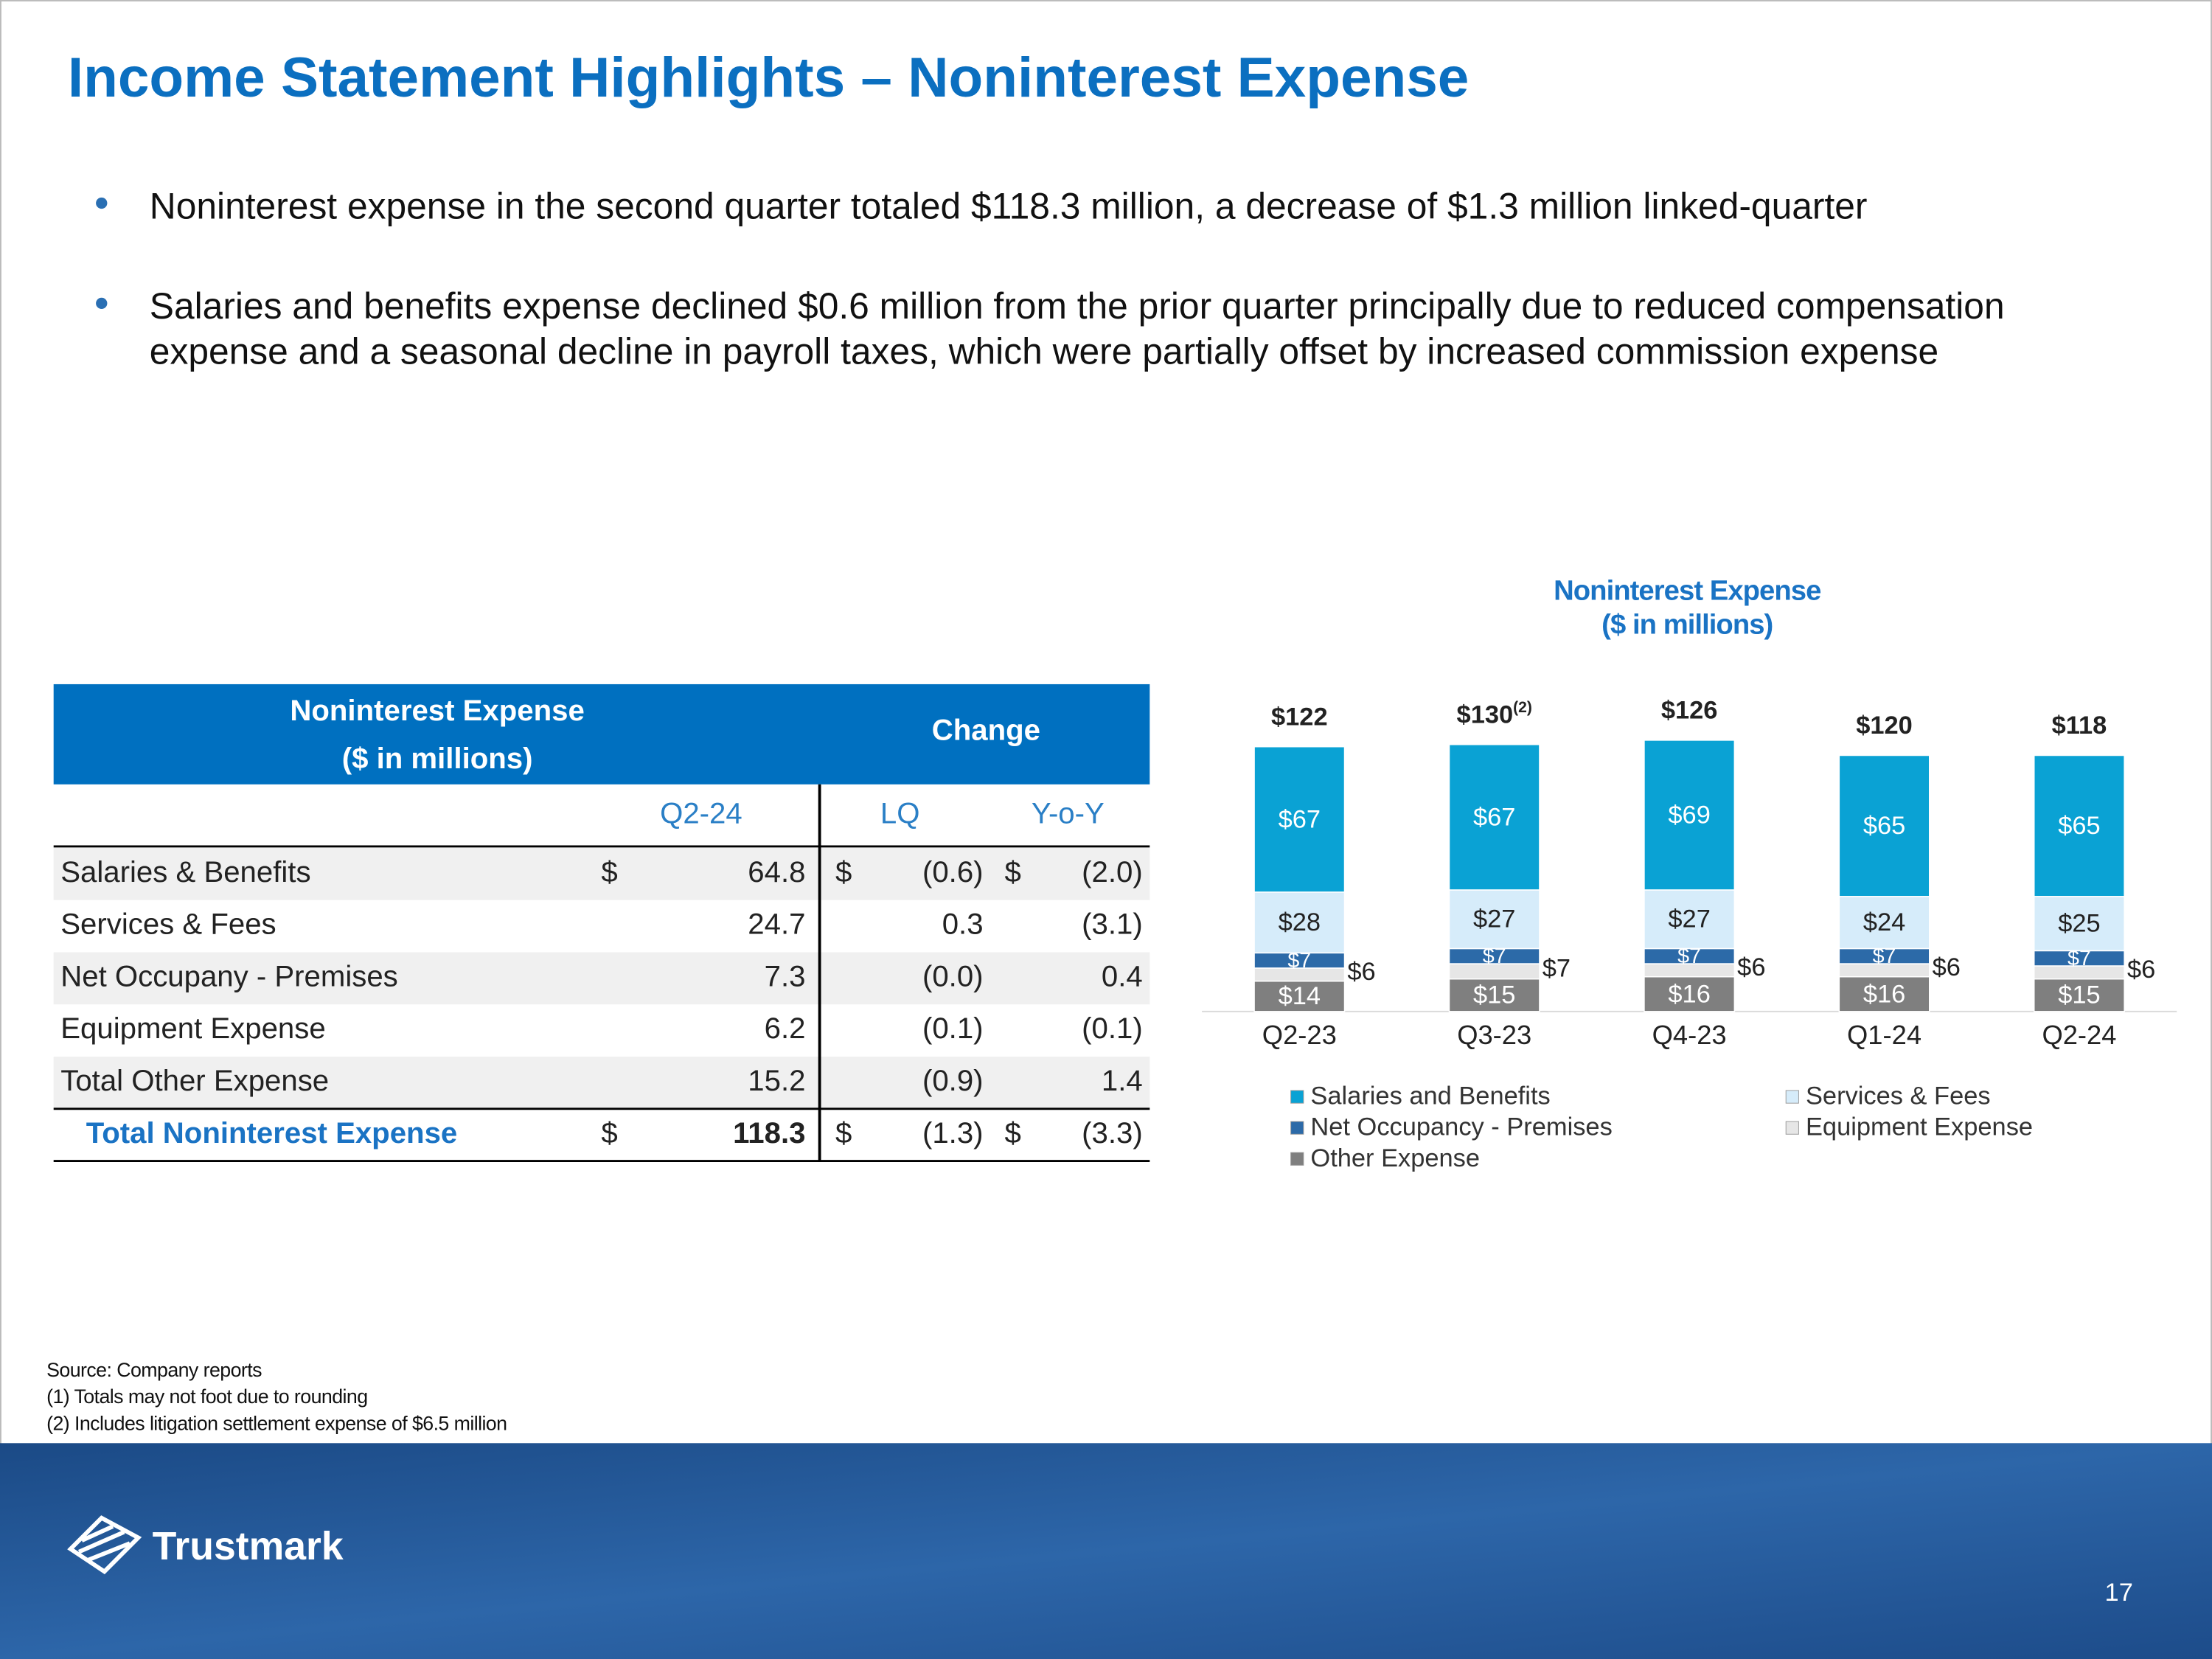 This screenshot has width=2212, height=1659. What do you see at coordinates (2119, 1593) in the screenshot?
I see `page-number: 17` at bounding box center [2119, 1593].